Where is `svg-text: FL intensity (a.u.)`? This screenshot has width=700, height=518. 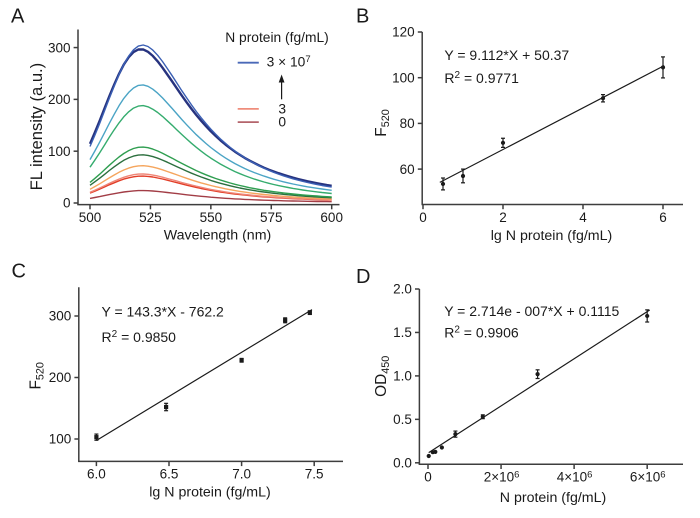 svg-text: FL intensity (a.u.) is located at coordinates (36, 127).